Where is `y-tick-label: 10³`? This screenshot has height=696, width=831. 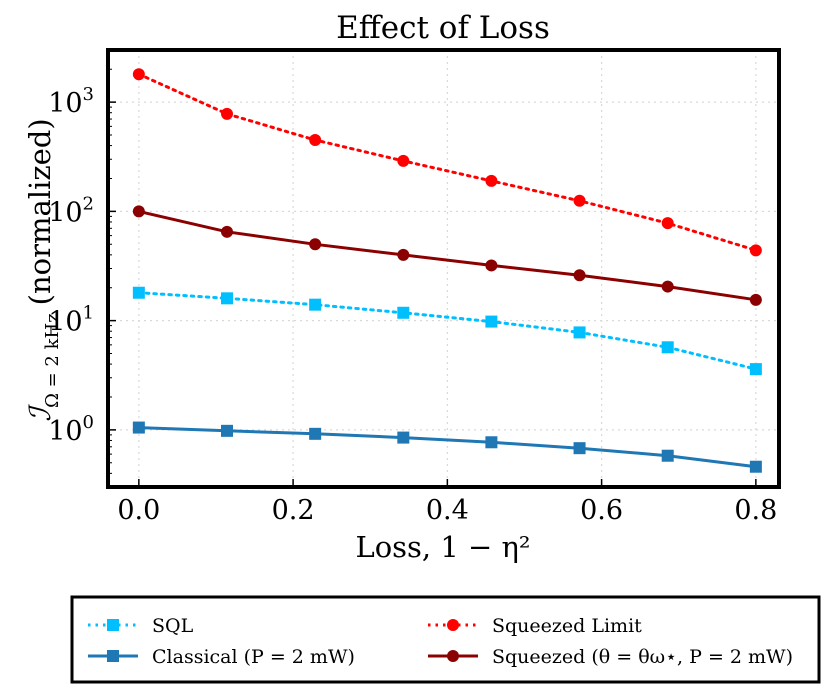 y-tick-label: 10³ is located at coordinates (71, 101).